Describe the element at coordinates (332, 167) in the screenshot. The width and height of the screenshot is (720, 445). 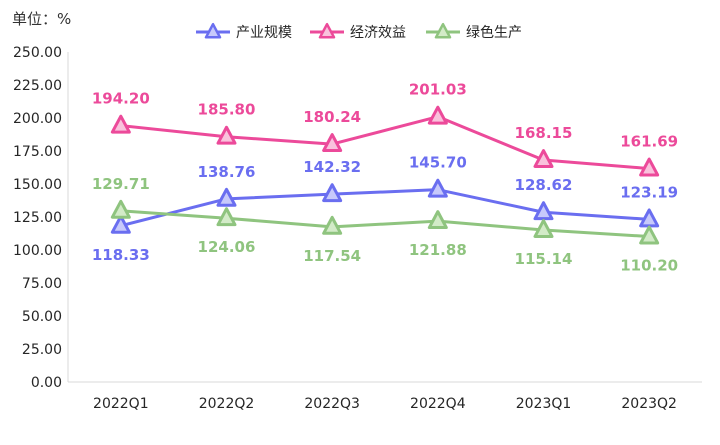
I see `data-label: 142.32` at that location.